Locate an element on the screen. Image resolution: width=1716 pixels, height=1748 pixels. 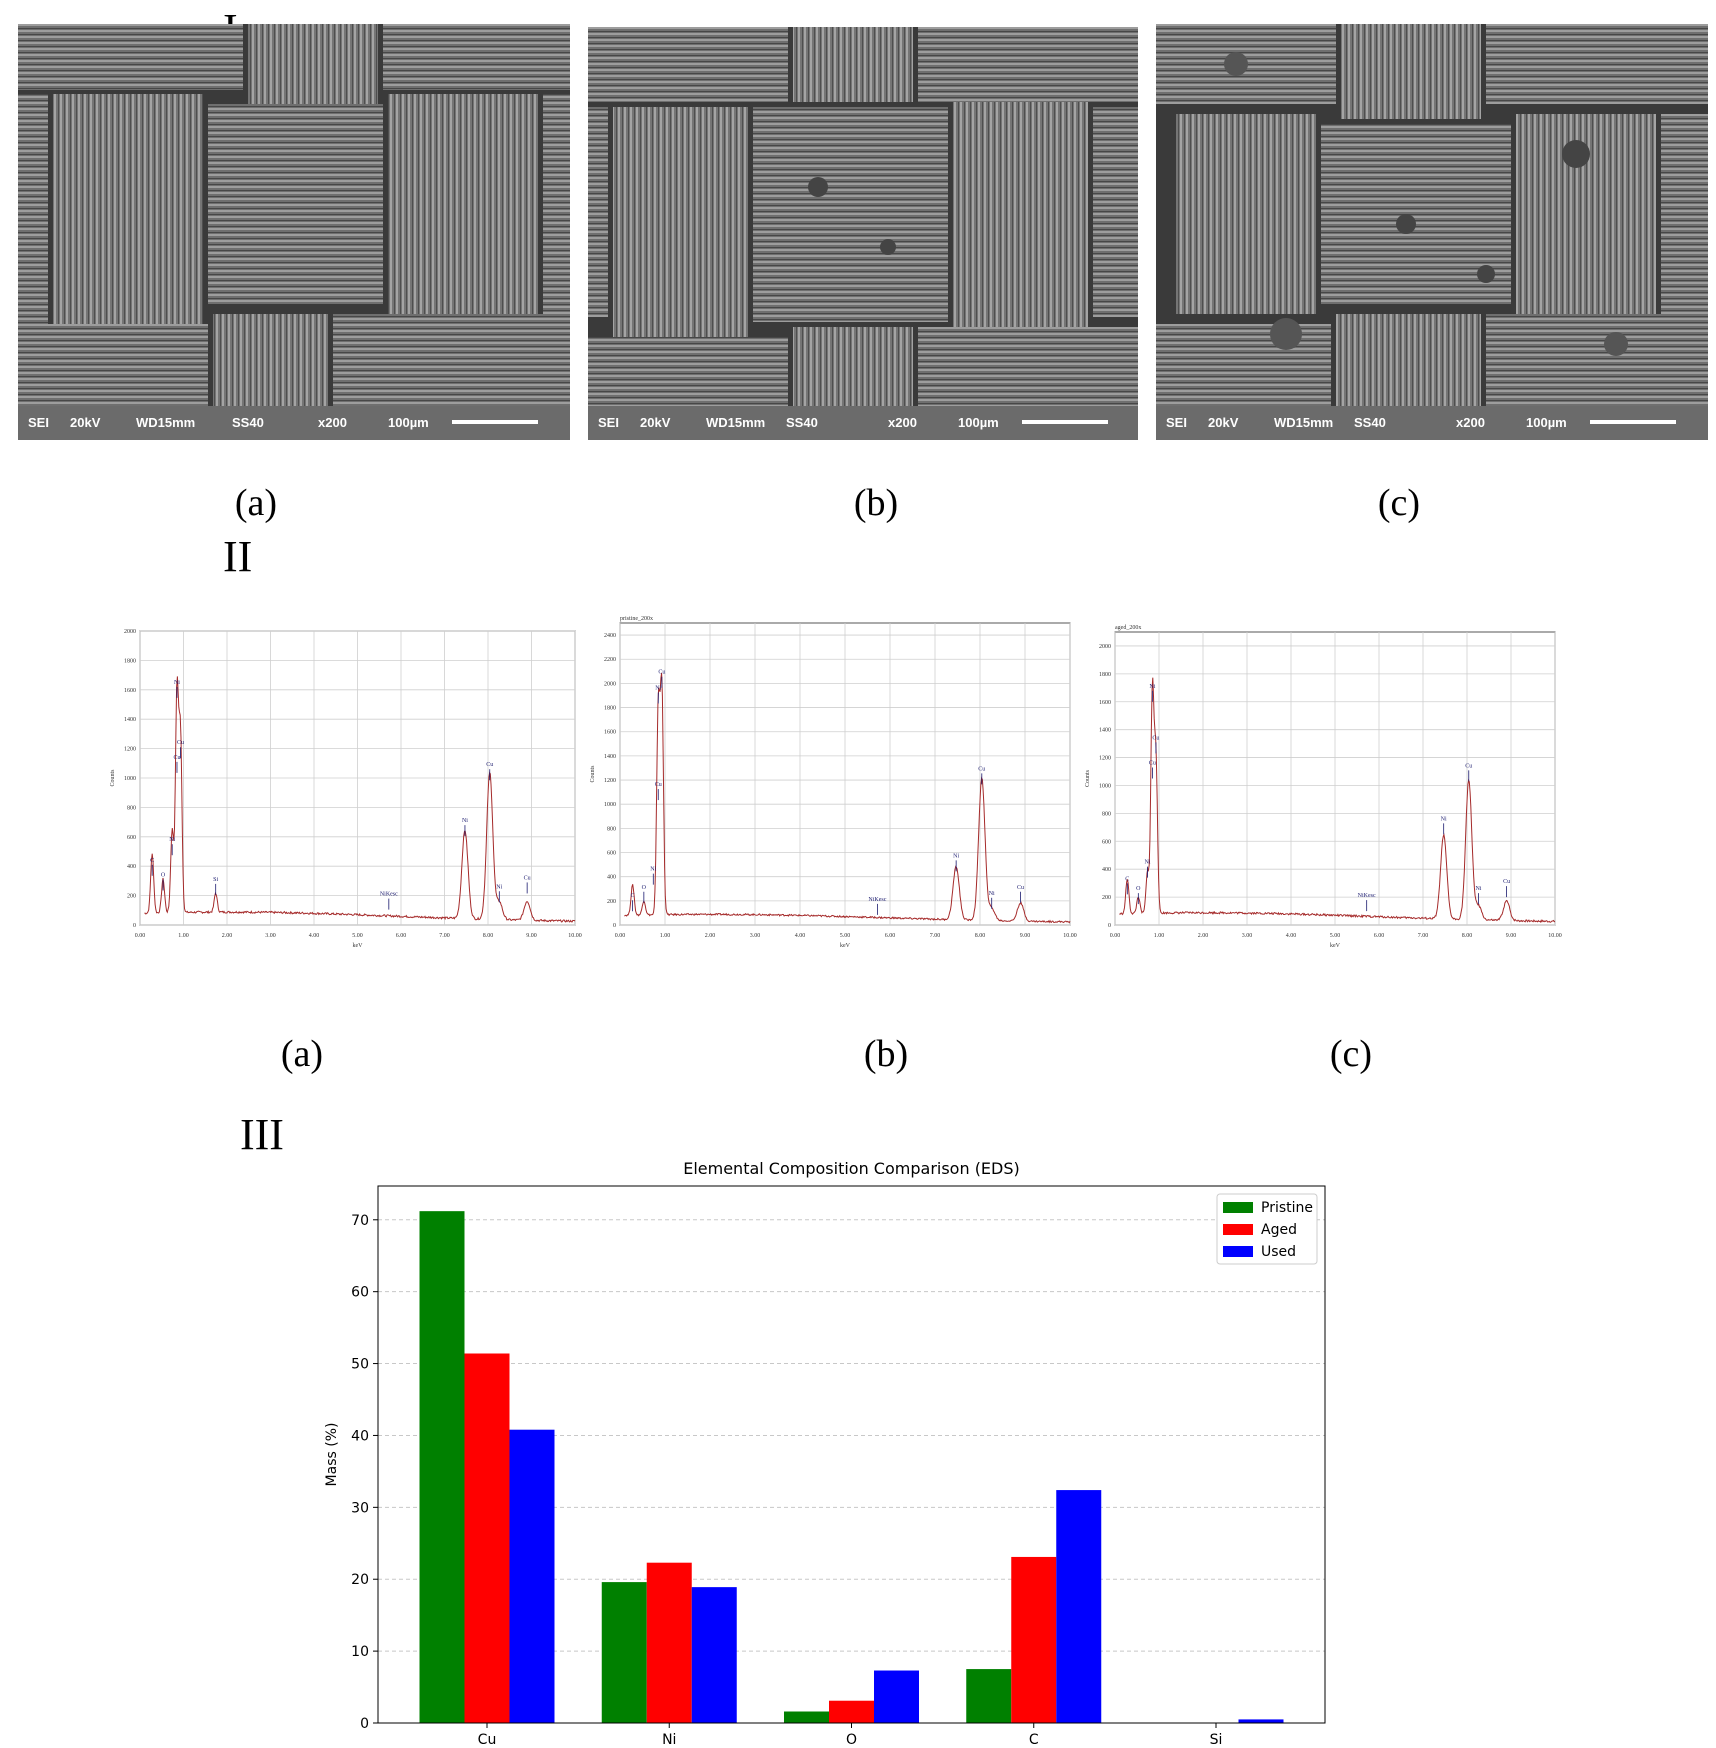
eds-y-tick-label: 600 is located at coordinates (131, 838).